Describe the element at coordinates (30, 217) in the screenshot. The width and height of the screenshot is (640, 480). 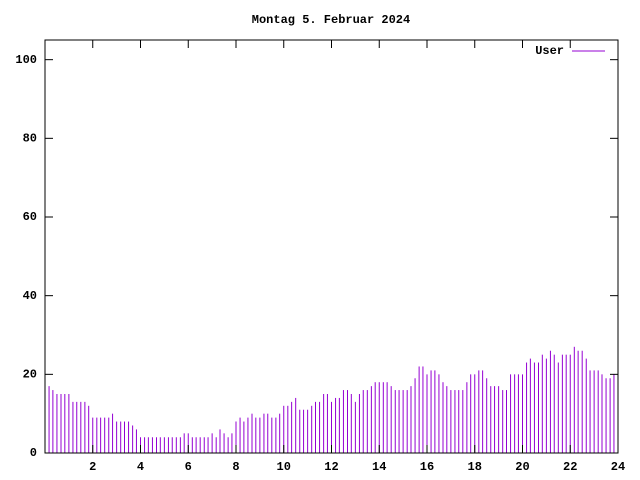
I see `y-tick-label: 60` at that location.